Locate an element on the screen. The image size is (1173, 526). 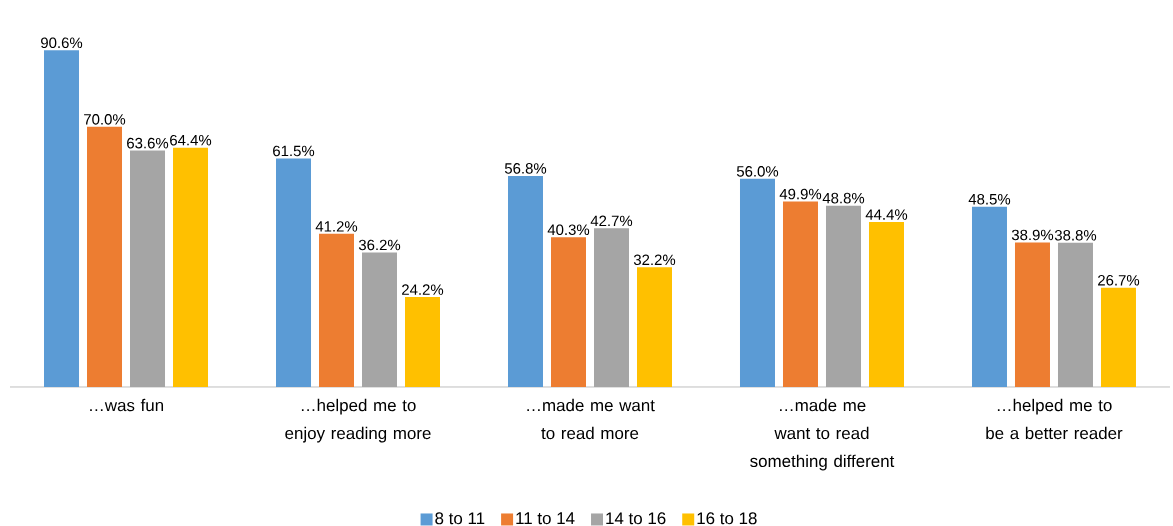
data-label: 48.8% is located at coordinates (843, 198).